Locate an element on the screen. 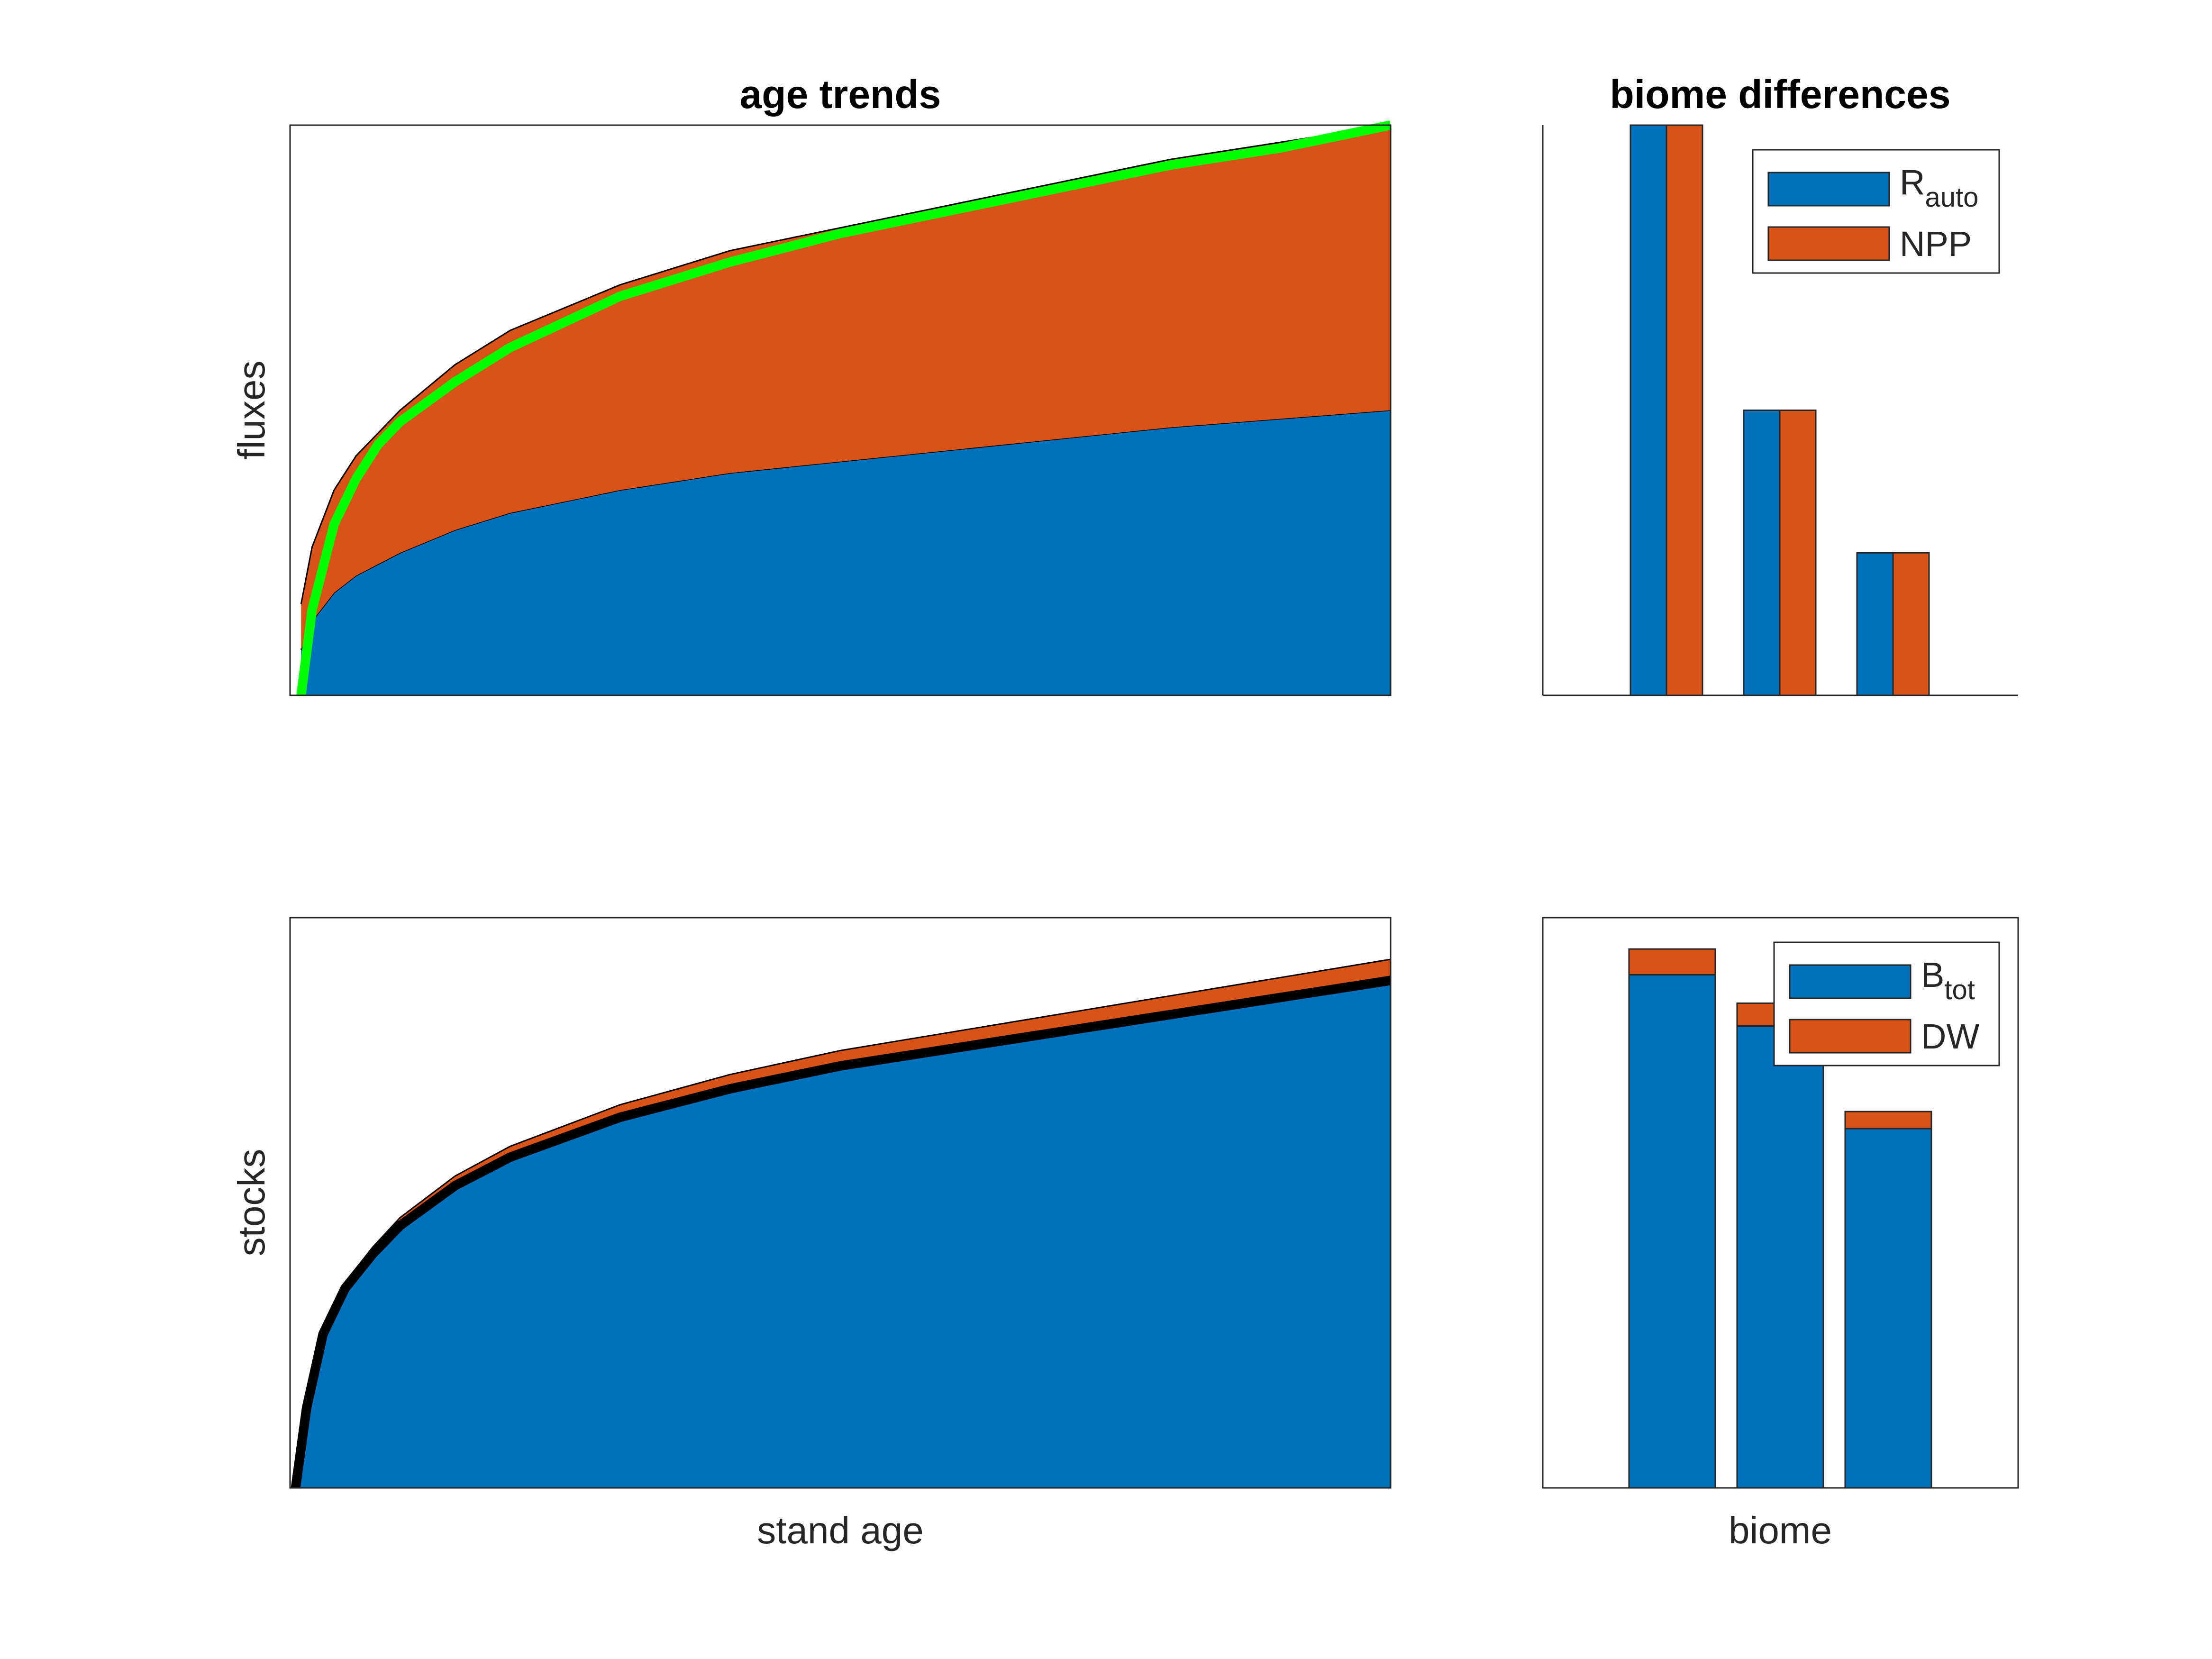 The height and width of the screenshot is (1659, 2212). stock-biomes-bar-1-Btot is located at coordinates (1780, 1257).